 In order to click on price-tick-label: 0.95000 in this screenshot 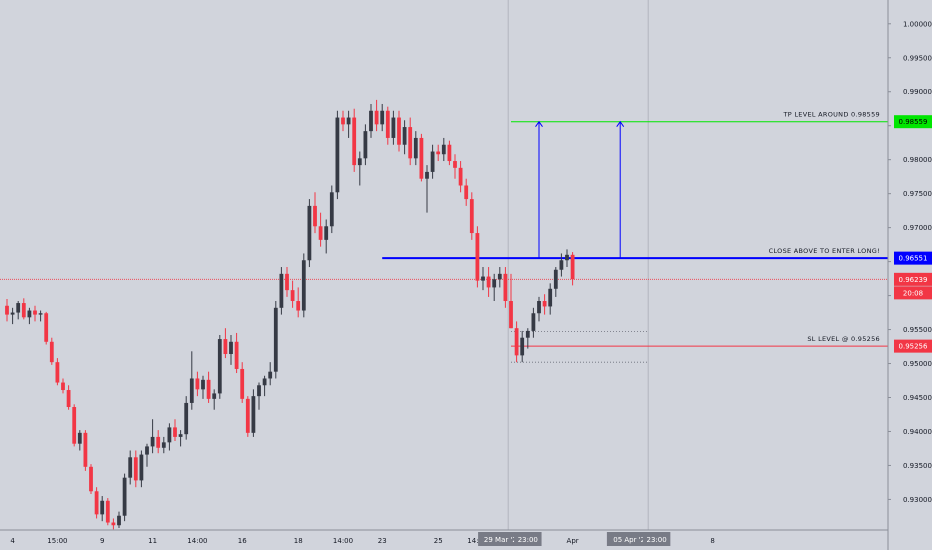, I will do `click(917, 364)`.